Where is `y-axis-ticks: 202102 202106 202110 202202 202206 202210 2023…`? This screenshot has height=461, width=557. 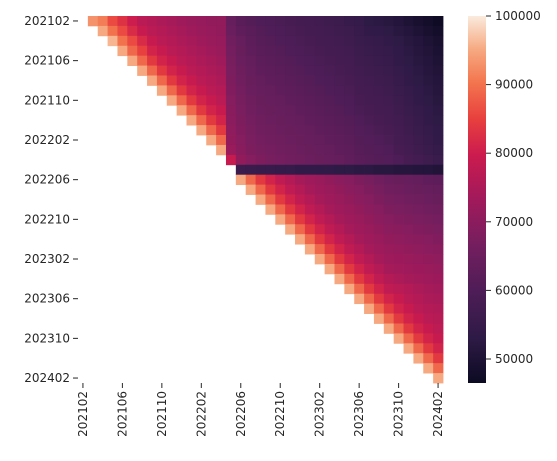
y-axis-ticks: 202102 202106 202110 202202 202206 202210 2023… is located at coordinates (51, 199).